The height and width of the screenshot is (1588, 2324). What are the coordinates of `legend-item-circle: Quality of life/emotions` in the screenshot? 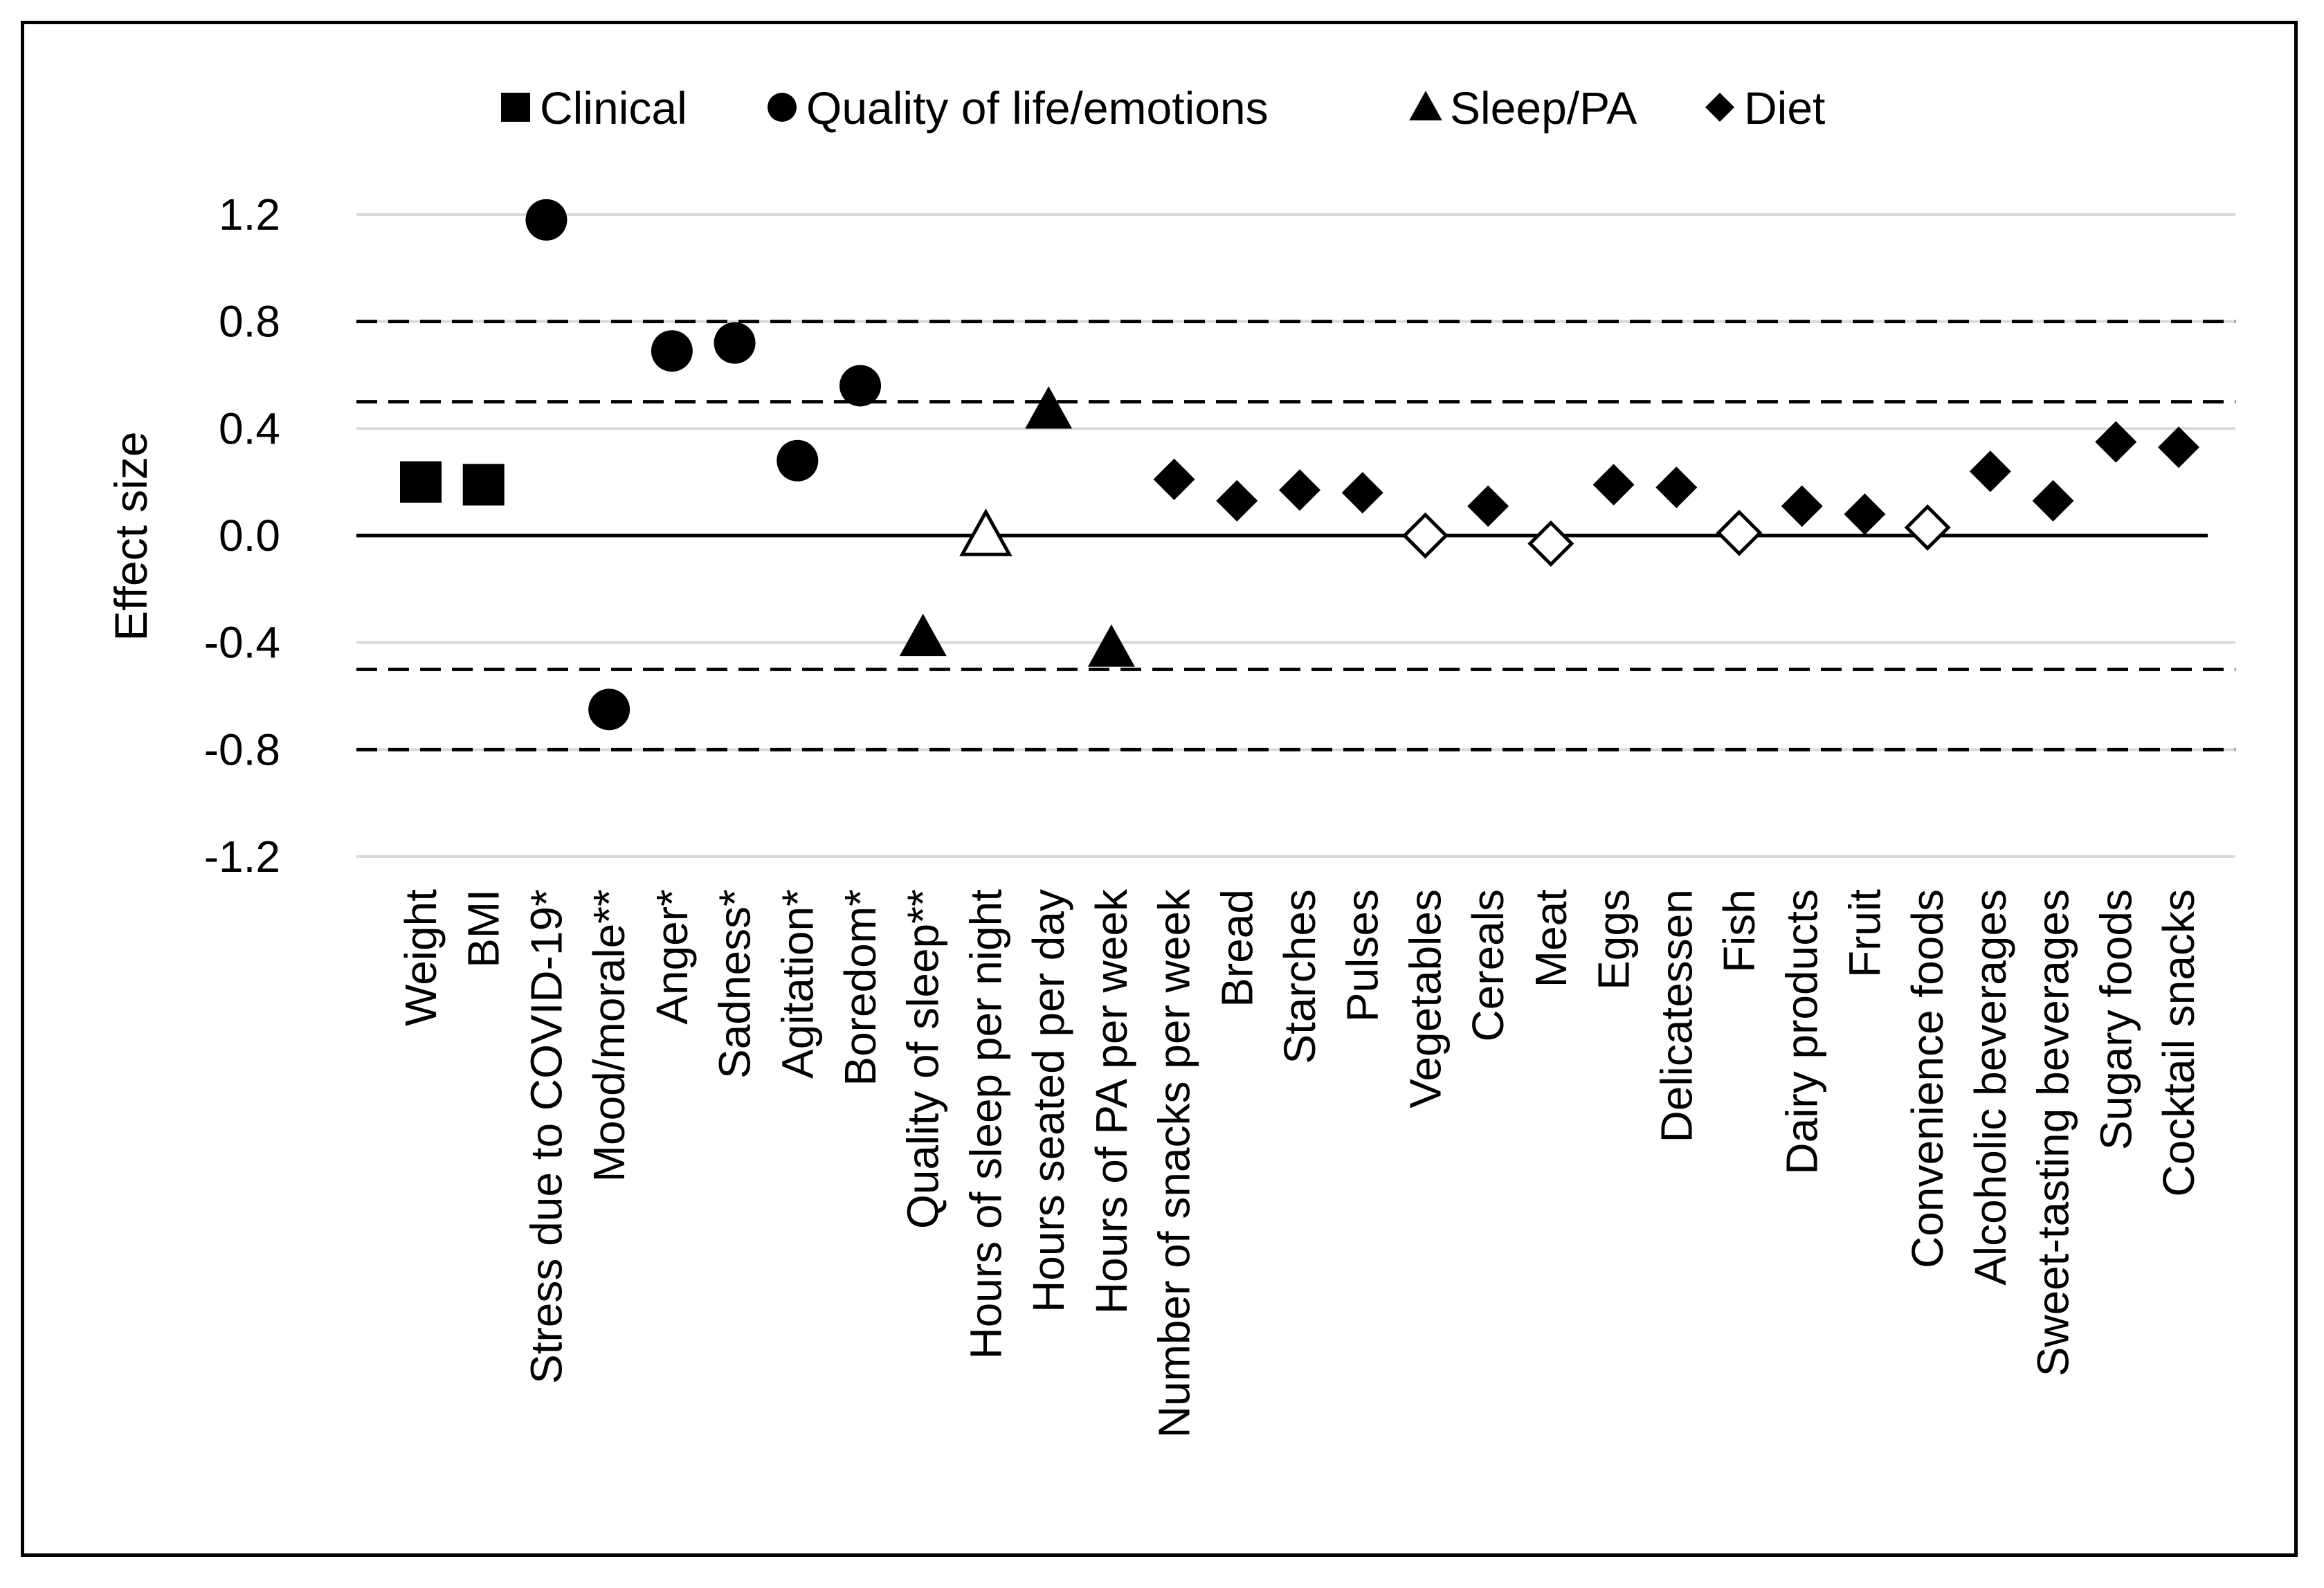 It's located at (1018, 108).